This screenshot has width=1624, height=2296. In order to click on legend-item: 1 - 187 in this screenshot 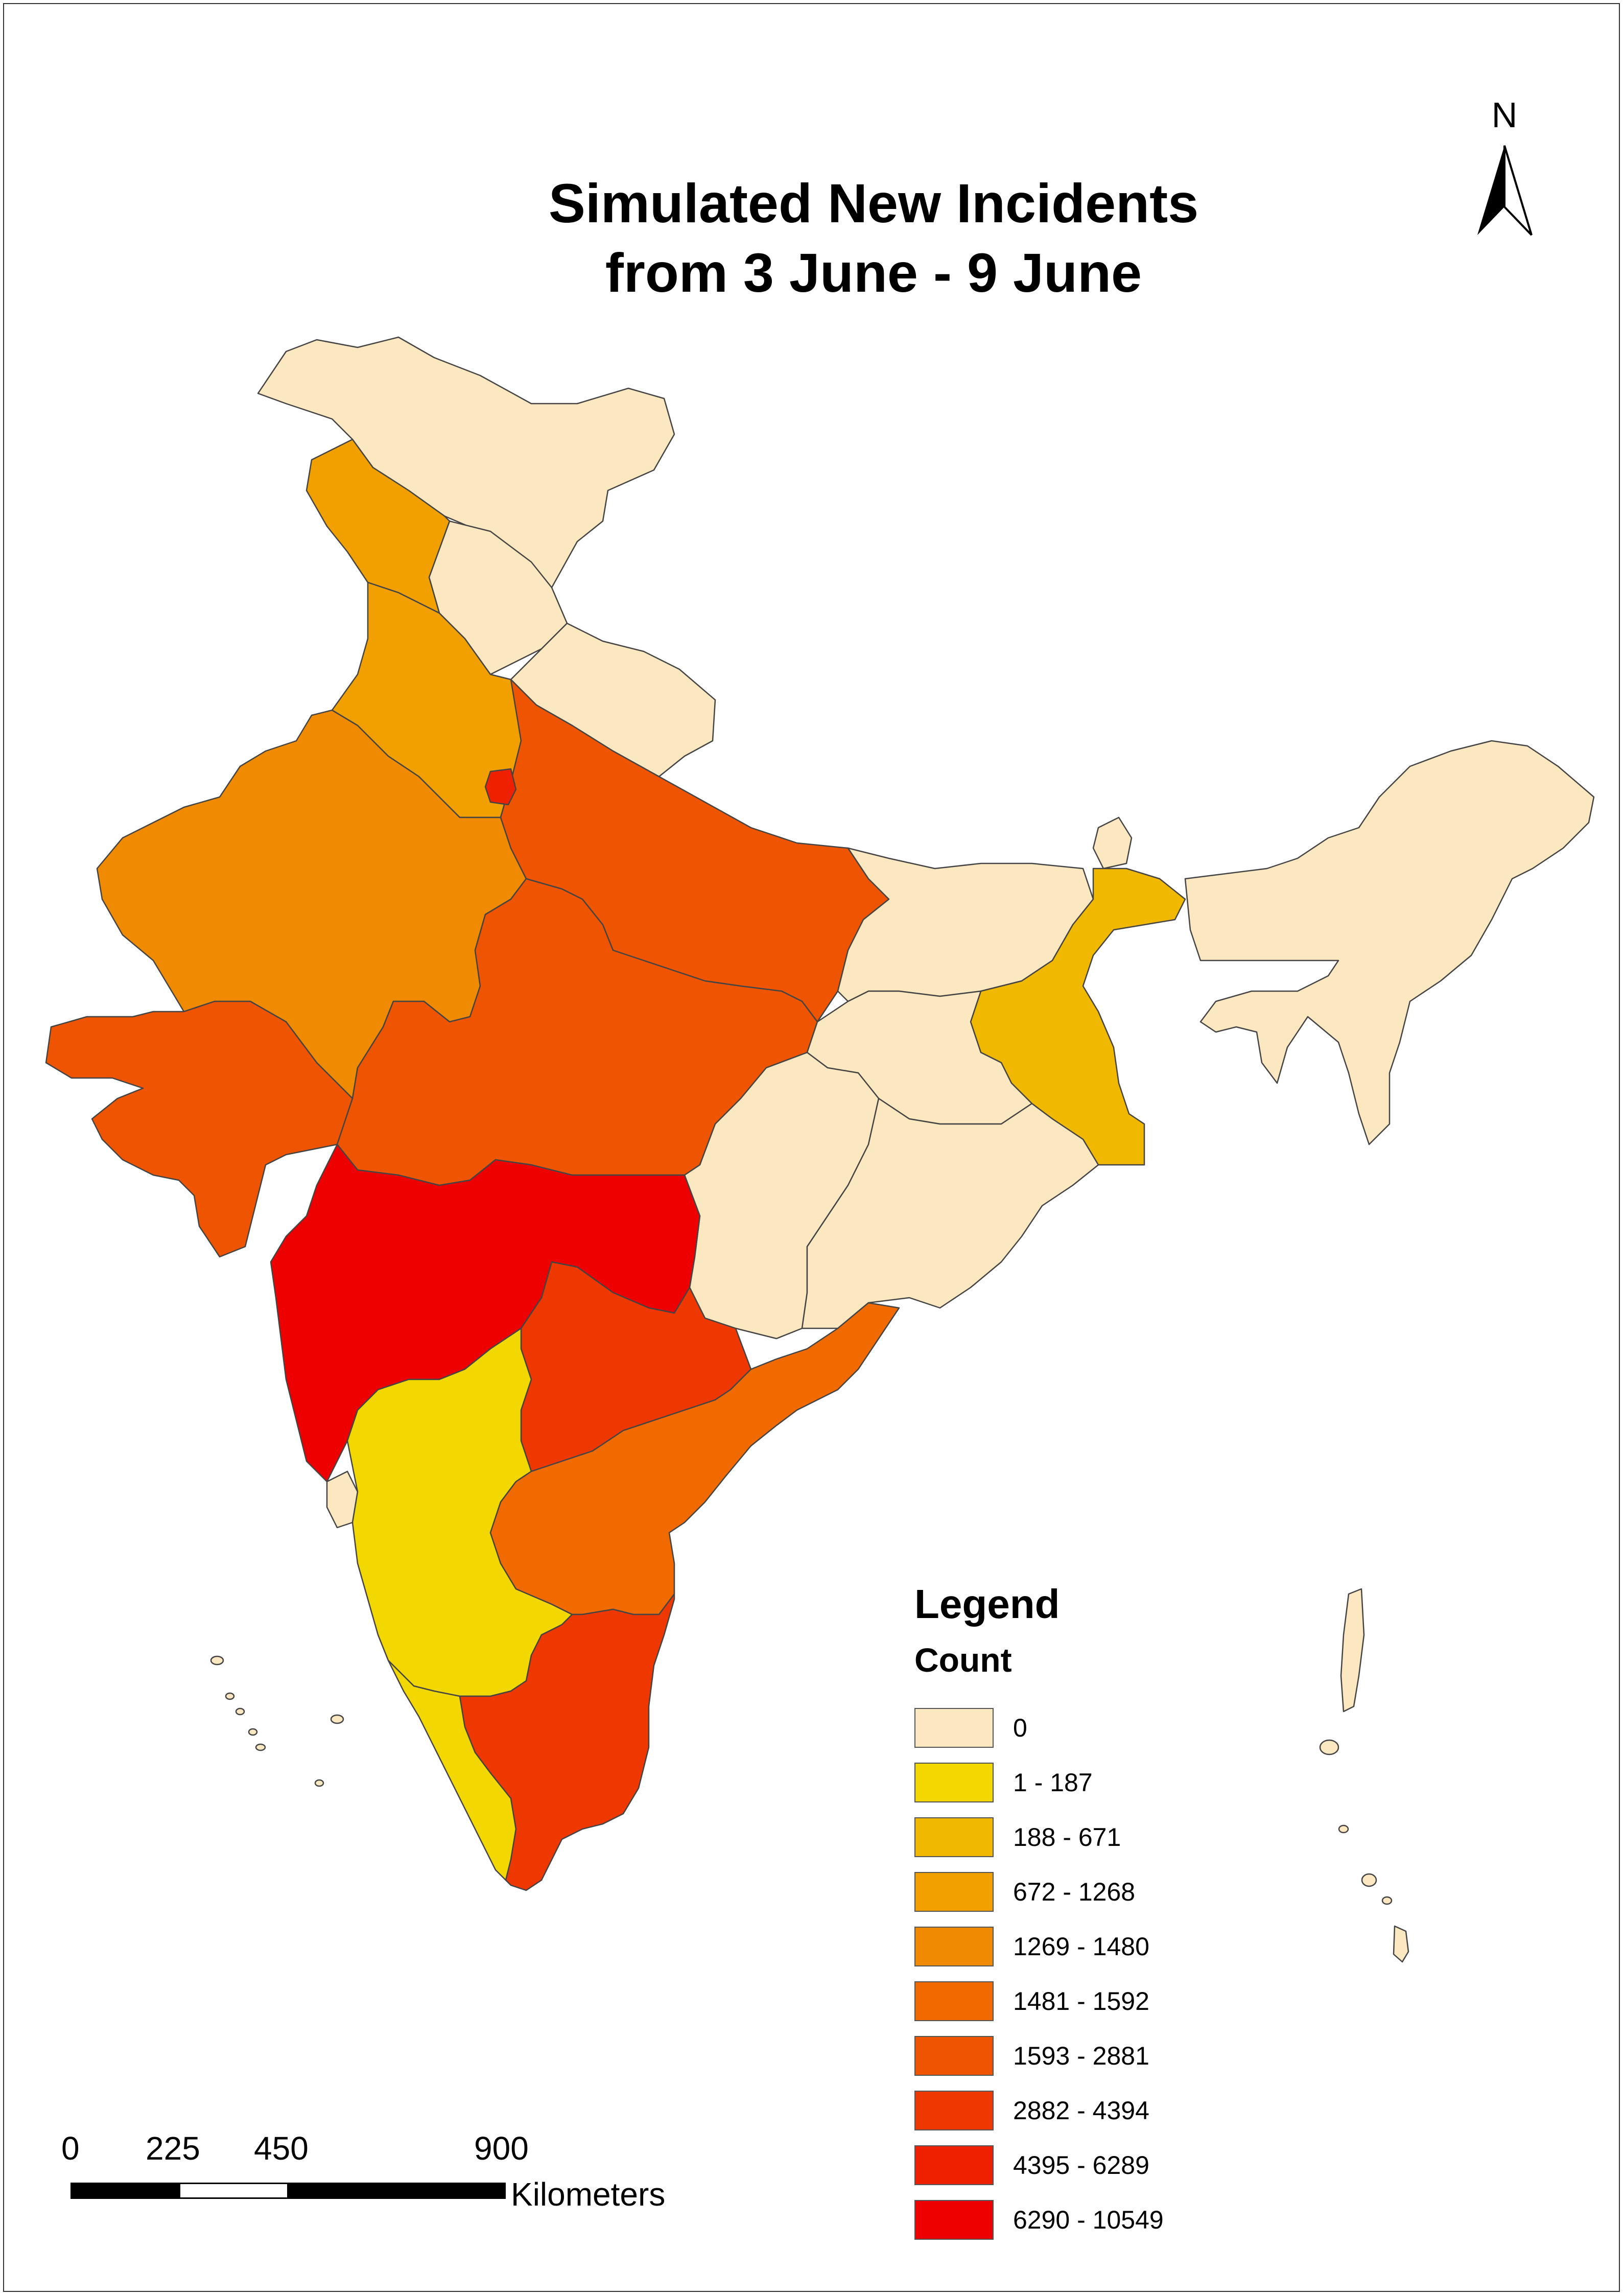, I will do `click(1144, 1782)`.